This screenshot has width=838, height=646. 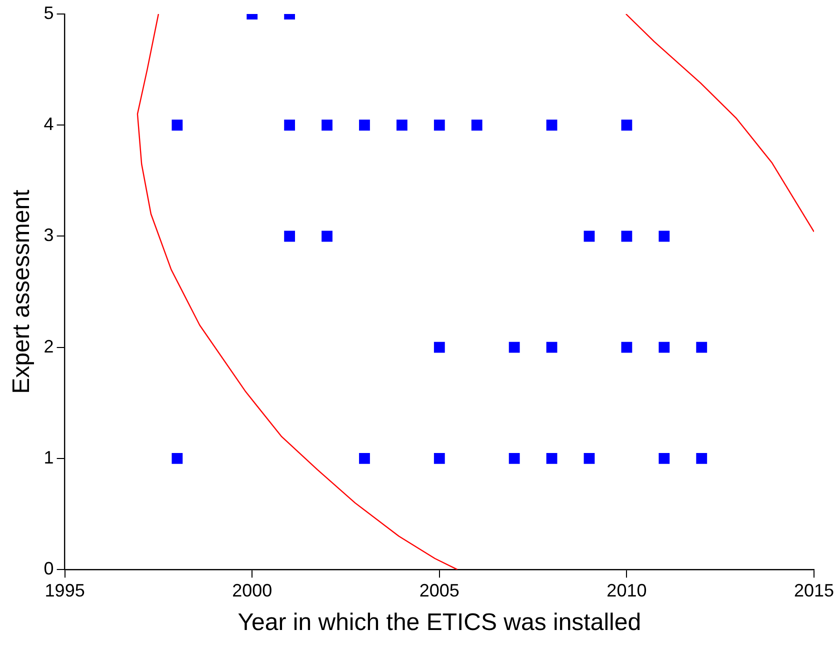 I want to click on y-tick-label: 4, so click(x=49, y=124).